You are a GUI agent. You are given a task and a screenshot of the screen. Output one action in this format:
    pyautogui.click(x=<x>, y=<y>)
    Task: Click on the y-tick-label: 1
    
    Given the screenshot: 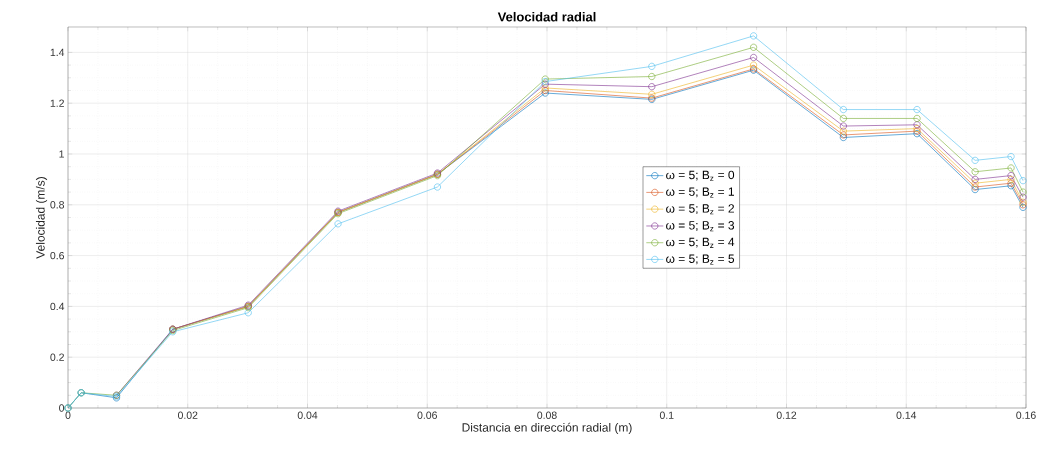 What is the action you would take?
    pyautogui.click(x=61, y=154)
    